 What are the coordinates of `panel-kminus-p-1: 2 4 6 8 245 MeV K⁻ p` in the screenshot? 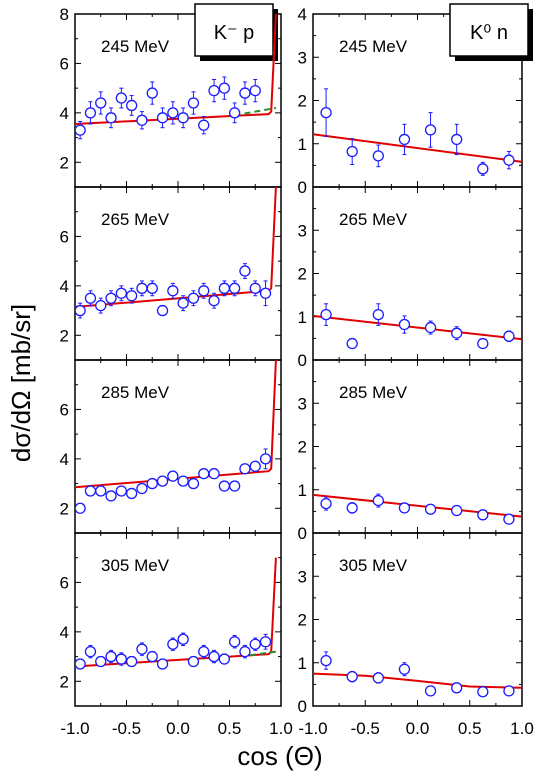 It's located at (171, 95).